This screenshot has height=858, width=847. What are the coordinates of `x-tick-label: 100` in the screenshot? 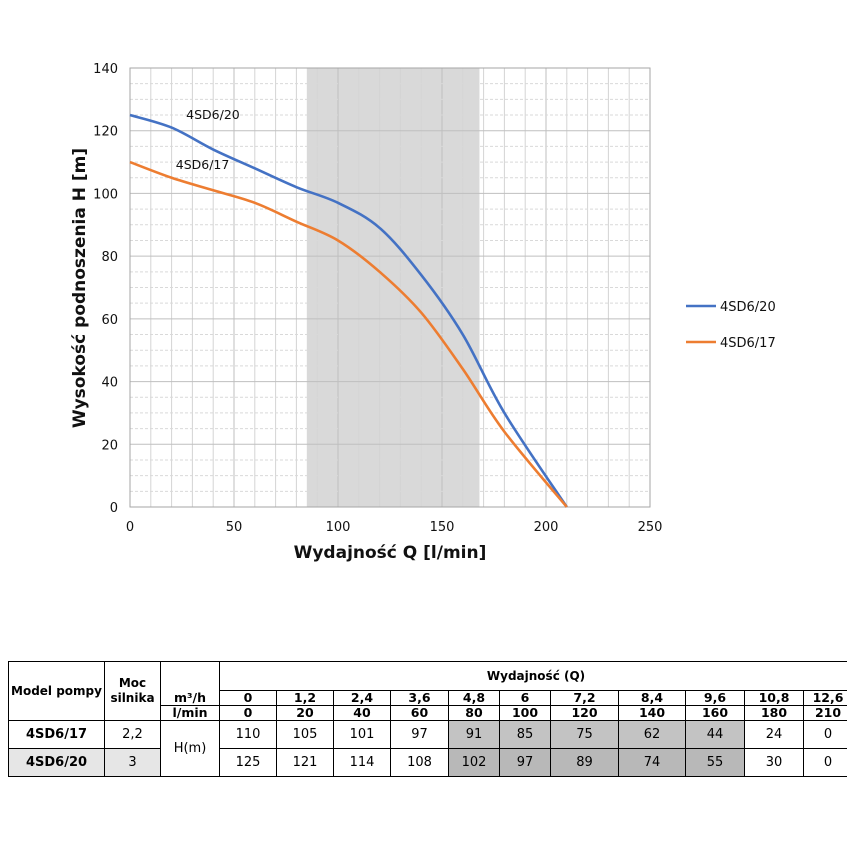 It's located at (338, 527).